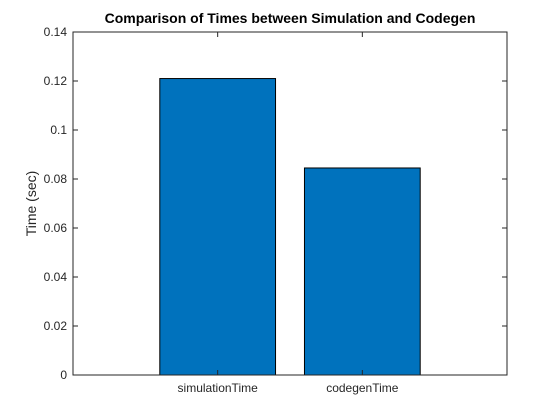 Image resolution: width=560 pixels, height=420 pixels. What do you see at coordinates (56, 32) in the screenshot?
I see `y-tick-label: 0.14` at bounding box center [56, 32].